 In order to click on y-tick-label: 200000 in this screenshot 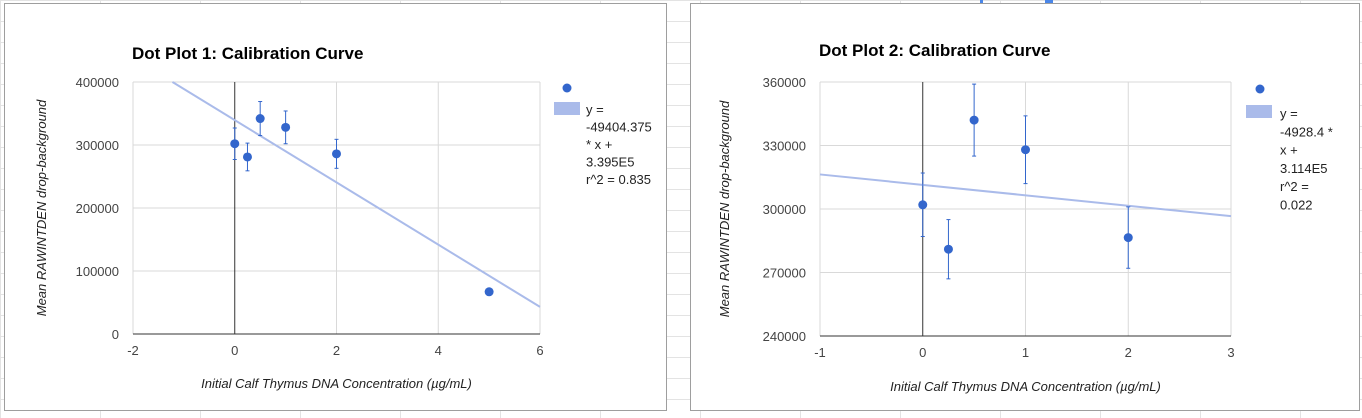, I will do `click(97, 208)`.